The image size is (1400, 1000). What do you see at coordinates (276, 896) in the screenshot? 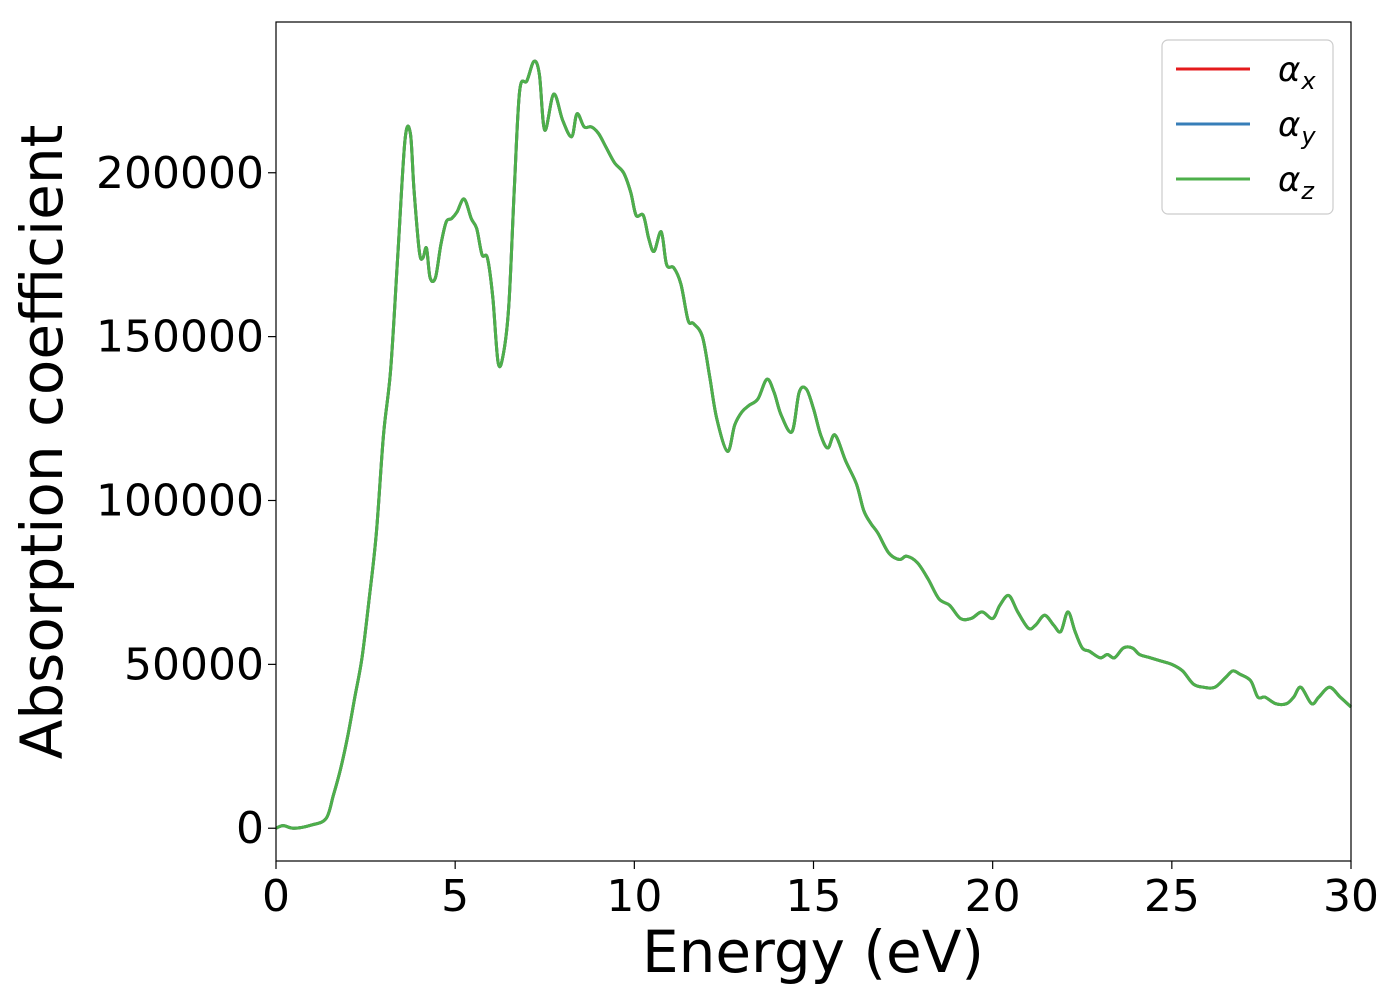
I see `x-tick-label: 0` at bounding box center [276, 896].